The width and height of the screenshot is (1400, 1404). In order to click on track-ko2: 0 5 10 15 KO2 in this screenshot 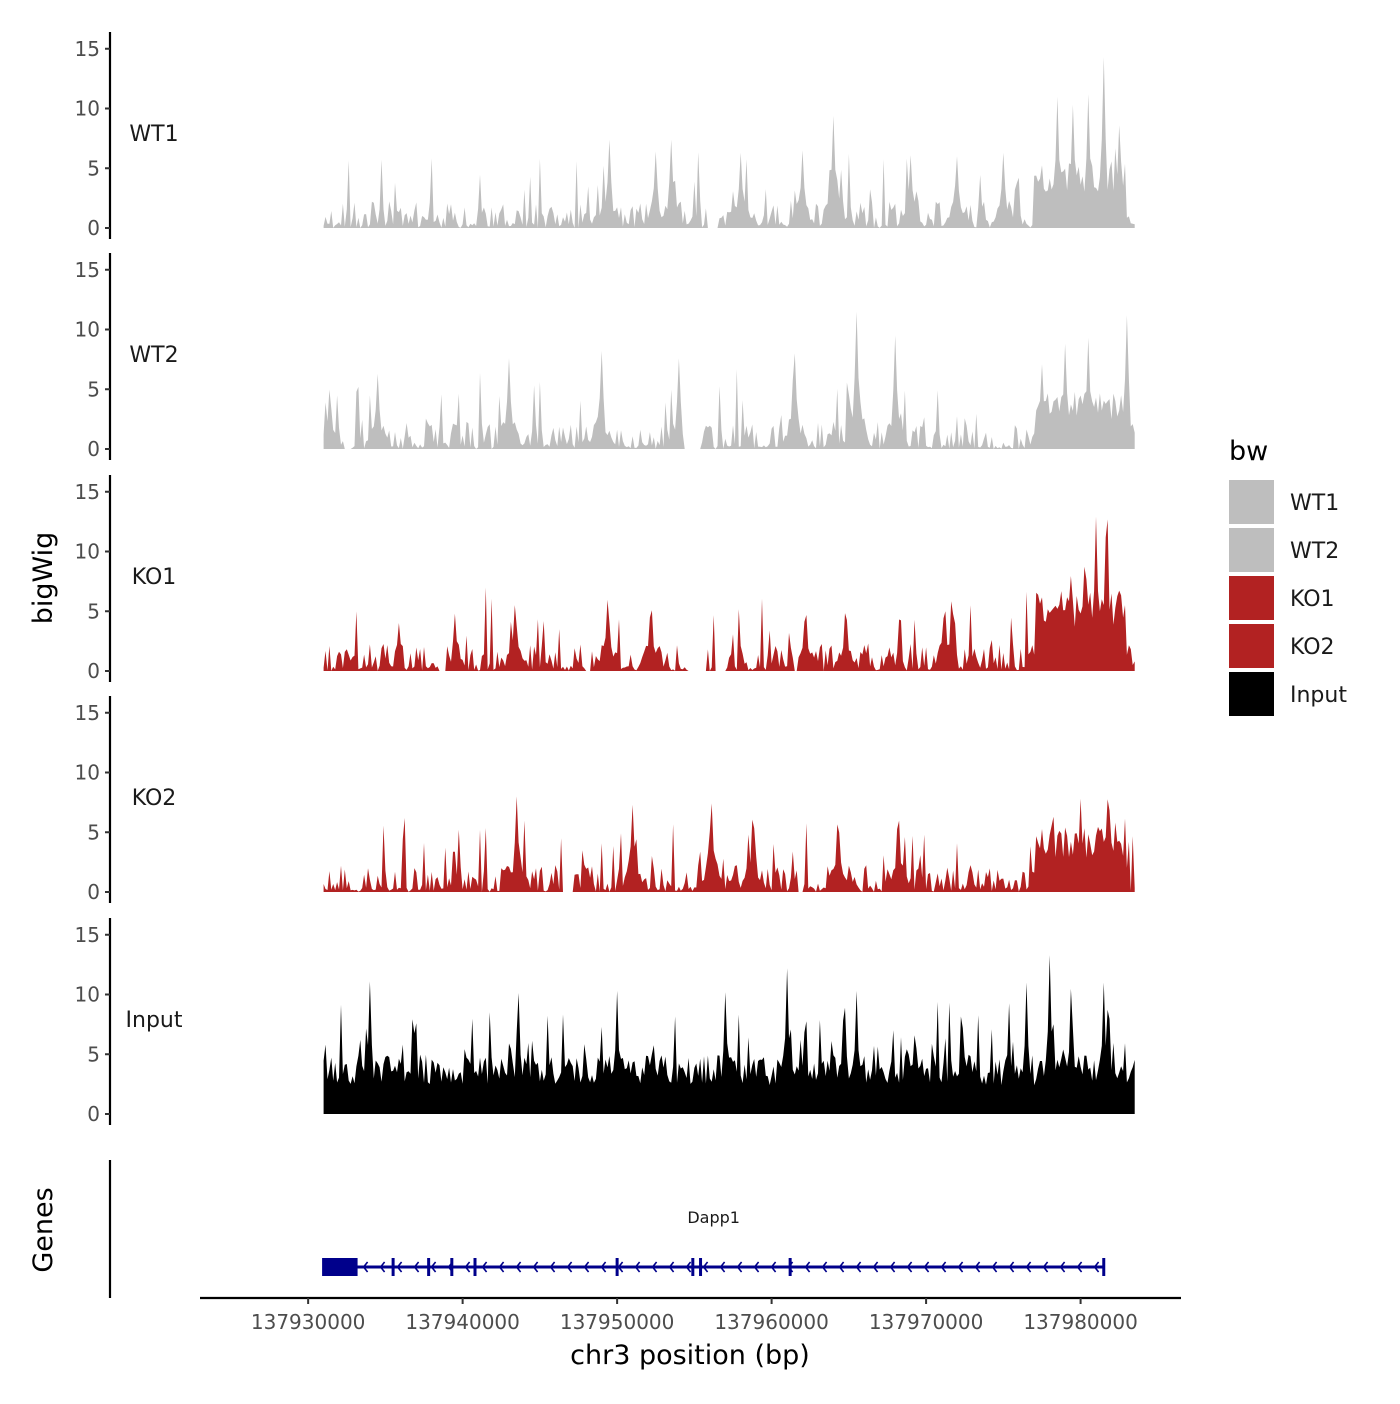, I will do `click(605, 800)`.